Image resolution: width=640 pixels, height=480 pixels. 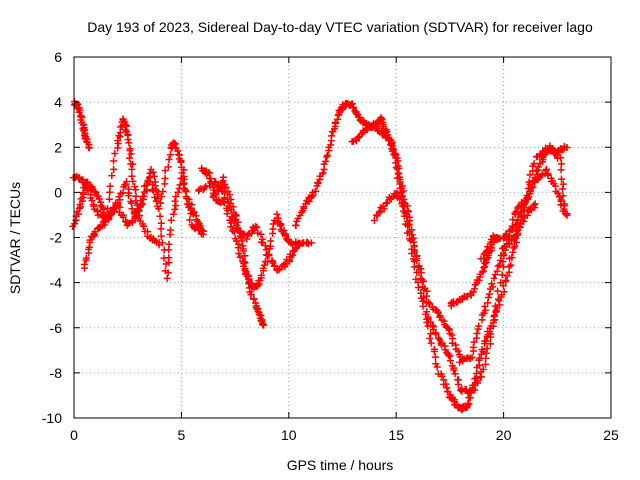 I want to click on y-tick-label: -4, so click(x=56, y=283).